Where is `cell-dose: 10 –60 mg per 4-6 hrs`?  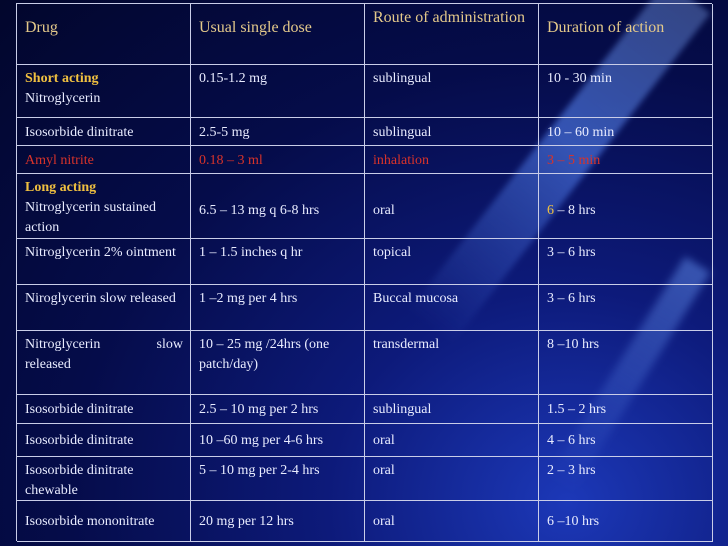 cell-dose: 10 –60 mg per 4-6 hrs is located at coordinates (278, 440).